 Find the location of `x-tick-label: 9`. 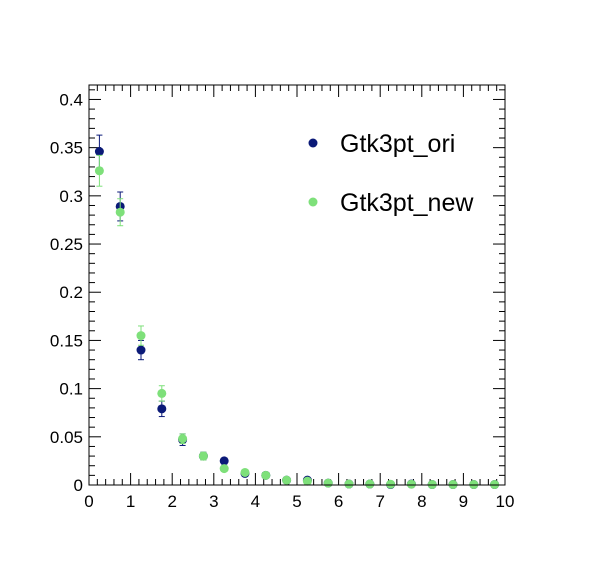

x-tick-label: 9 is located at coordinates (463, 501).